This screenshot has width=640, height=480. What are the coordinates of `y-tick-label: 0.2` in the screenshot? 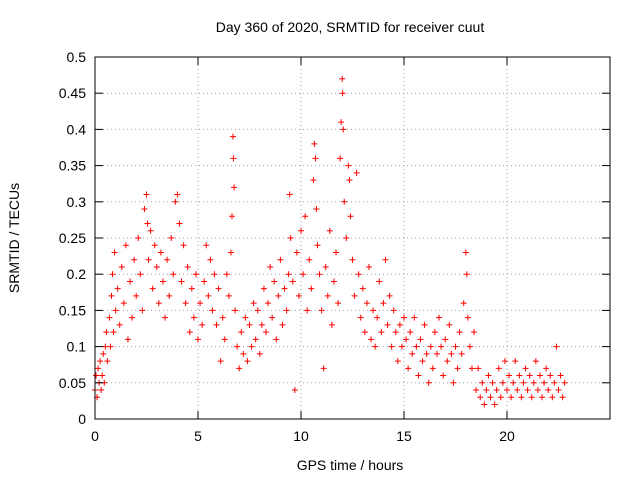 It's located at (77, 274).